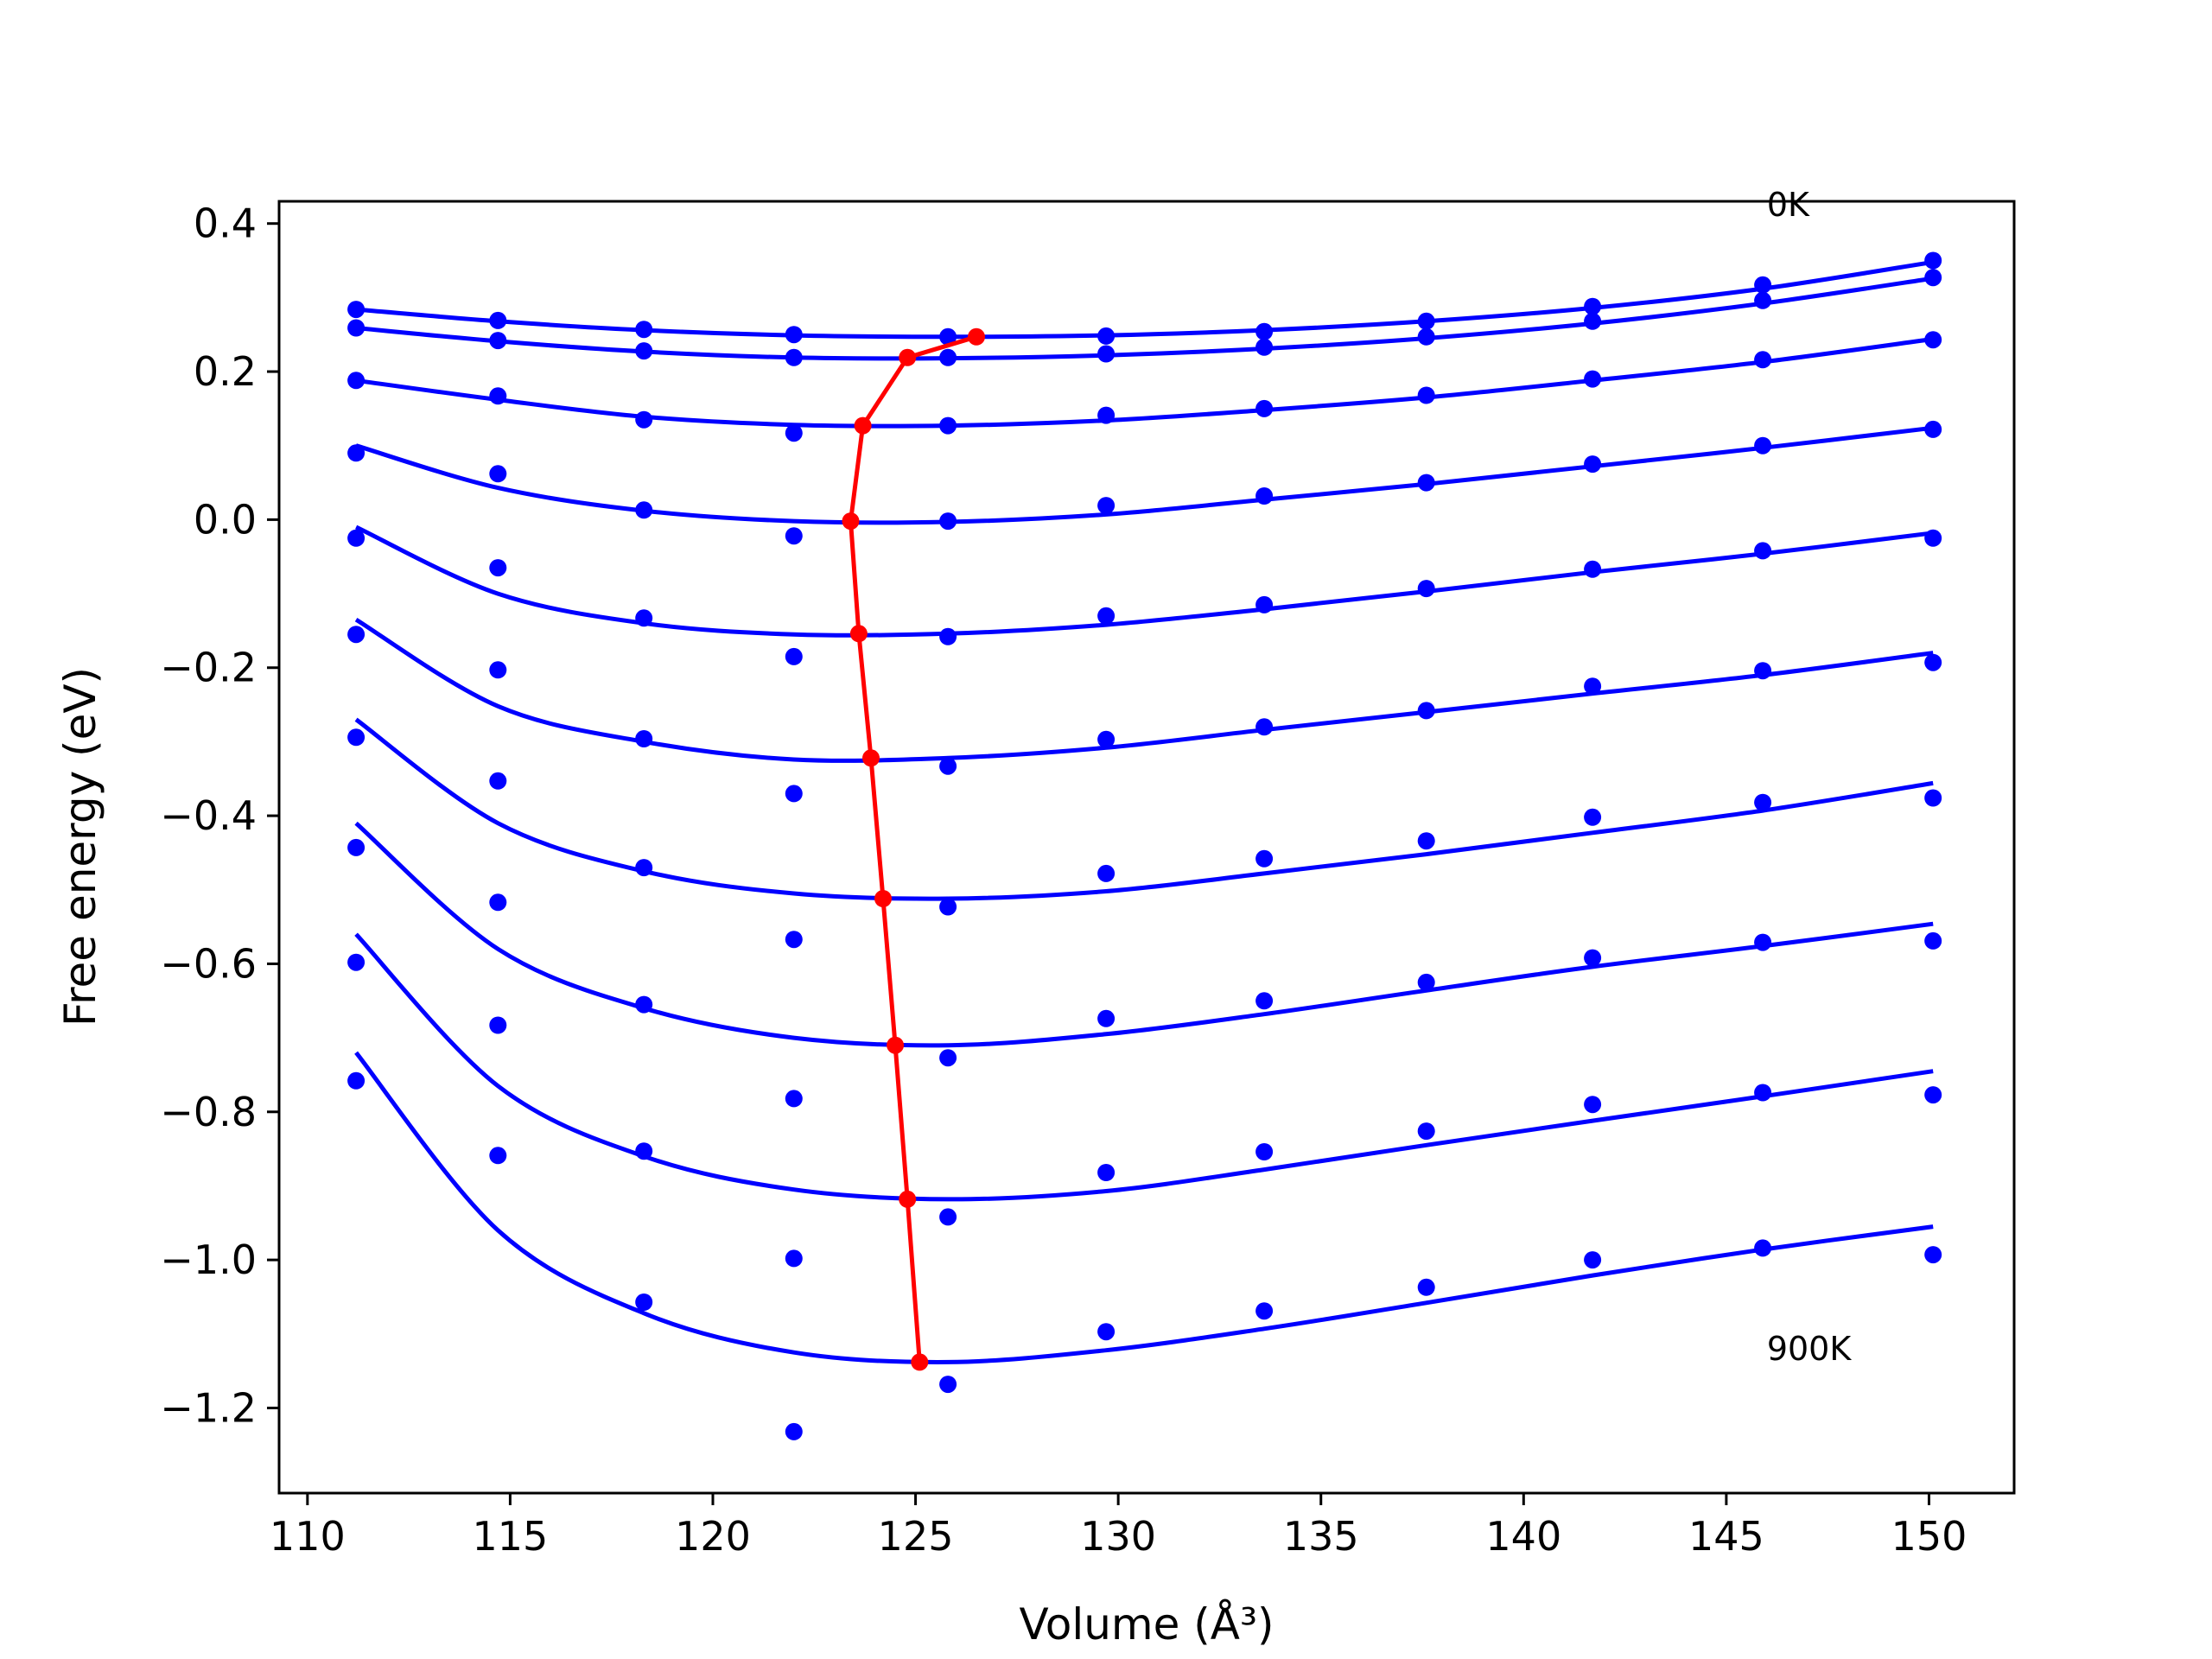  Describe the element at coordinates (916, 1536) in the screenshot. I see `x-tick-label: 125` at that location.